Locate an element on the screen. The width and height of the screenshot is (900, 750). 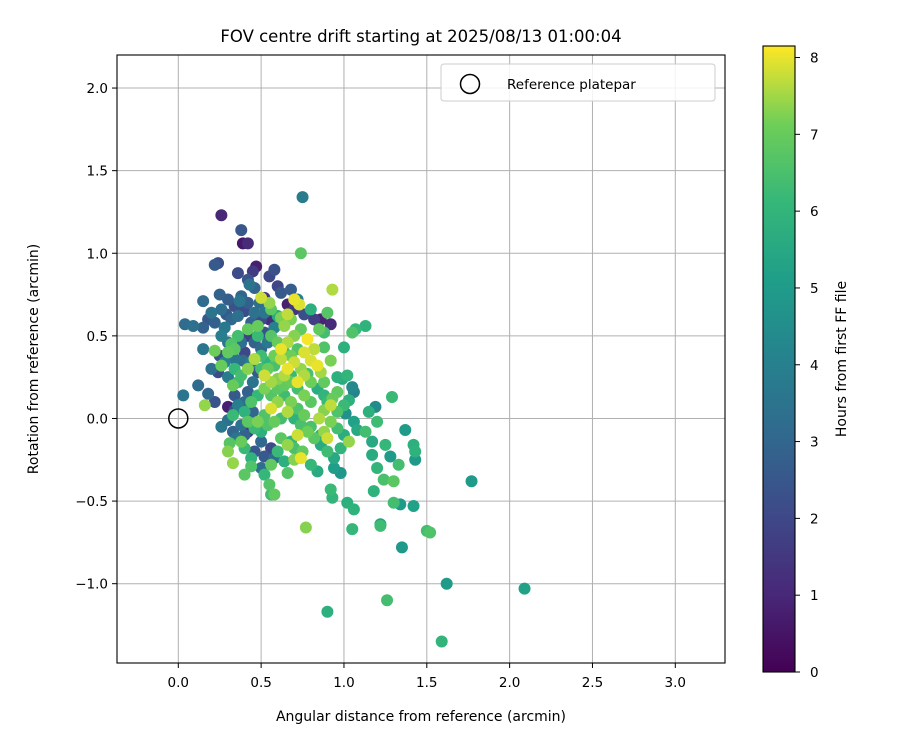
colorbar-ticks: 0 1 2 3 4 5 6 7 8 is located at coordinates (807, 366).